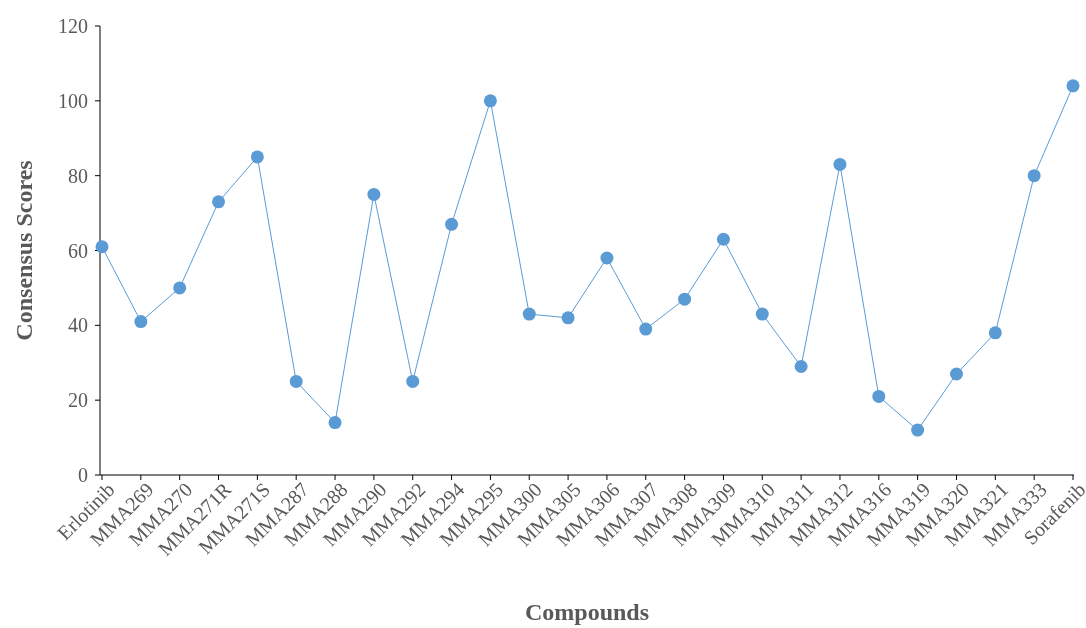 The width and height of the screenshot is (1086, 628). What do you see at coordinates (78, 175) in the screenshot?
I see `y-tick-label: 80` at bounding box center [78, 175].